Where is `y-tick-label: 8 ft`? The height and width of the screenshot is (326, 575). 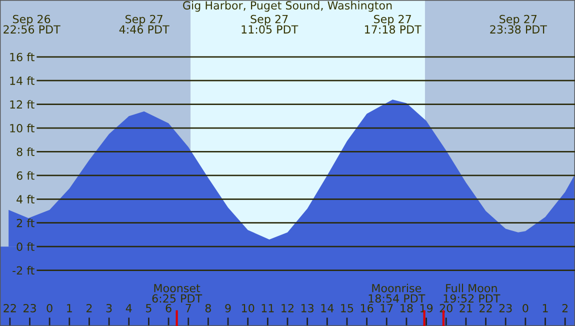
y-tick-label: 8 ft is located at coordinates (25, 152).